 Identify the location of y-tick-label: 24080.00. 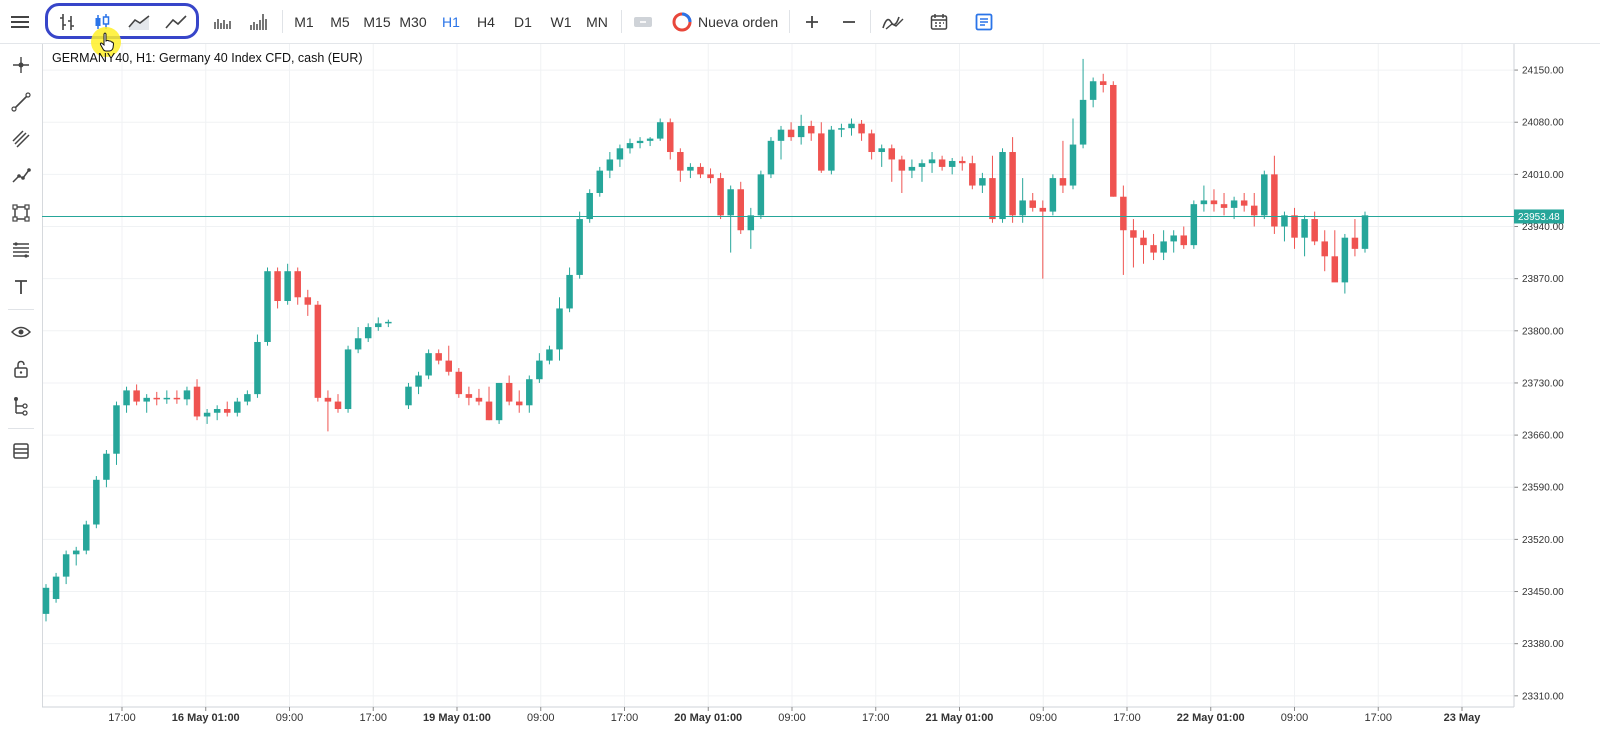
(1543, 123).